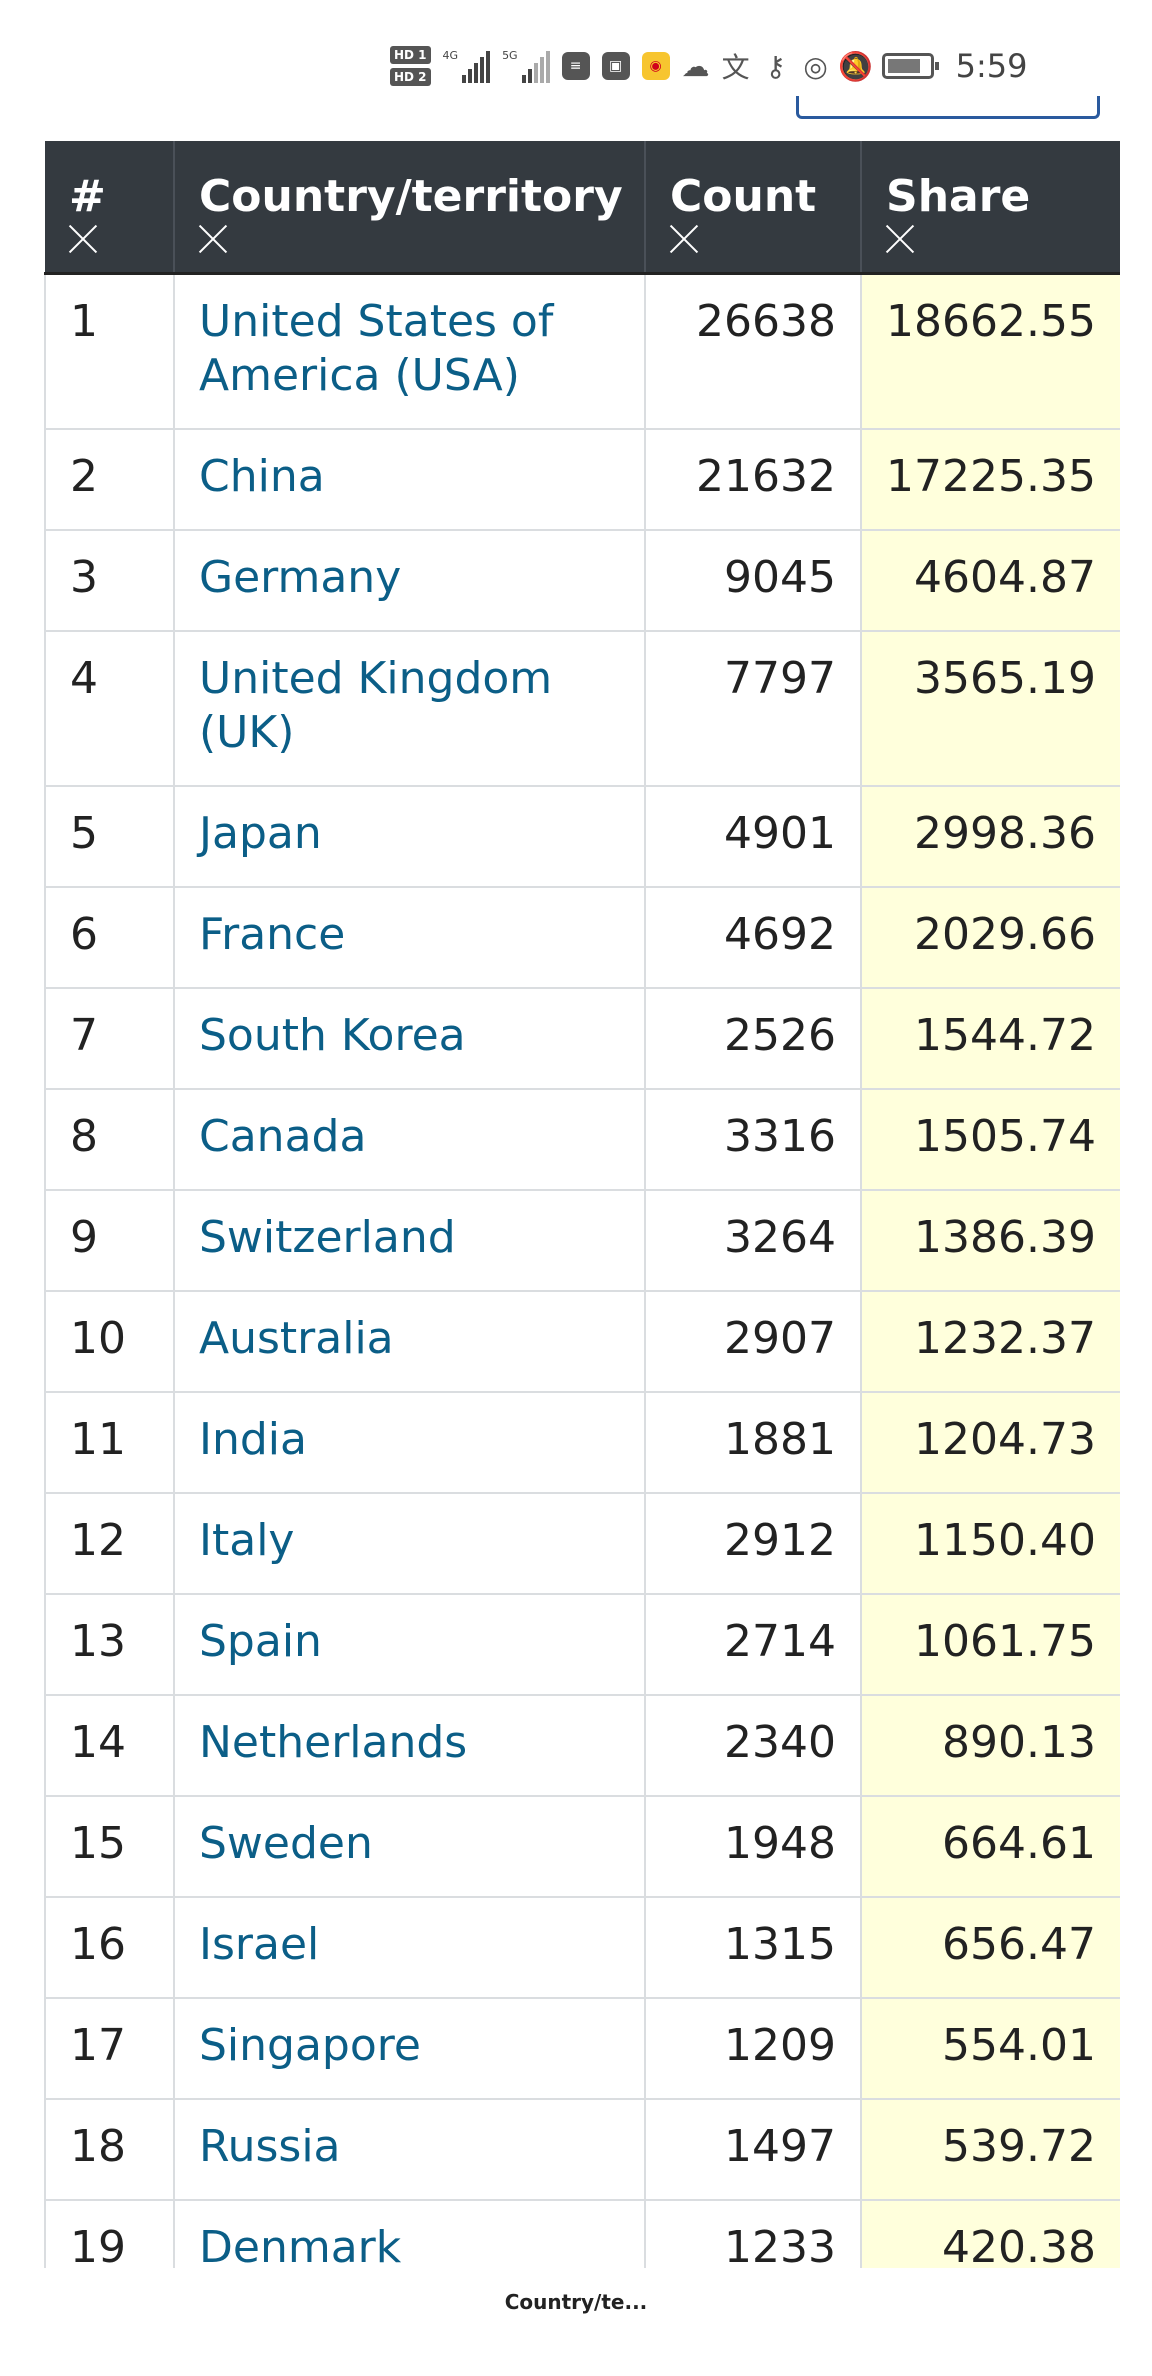 This screenshot has height=2376, width=1152. Describe the element at coordinates (753, 937) in the screenshot. I see `count-cell: 4692` at that location.